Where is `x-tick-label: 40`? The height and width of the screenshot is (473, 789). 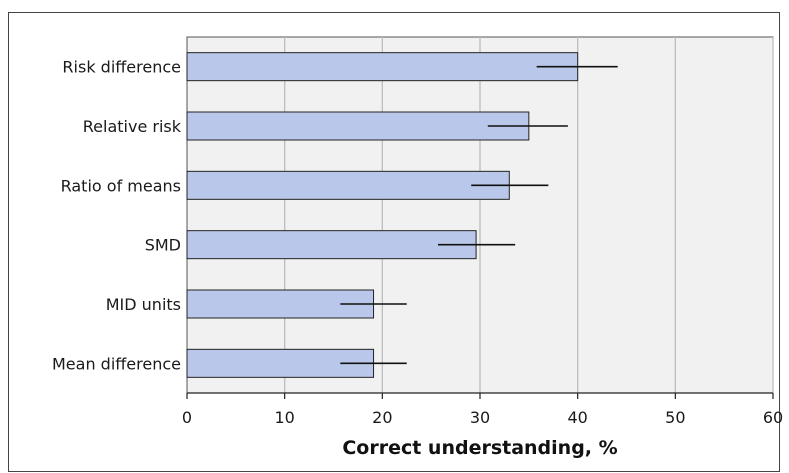
x-tick-label: 40 is located at coordinates (577, 417).